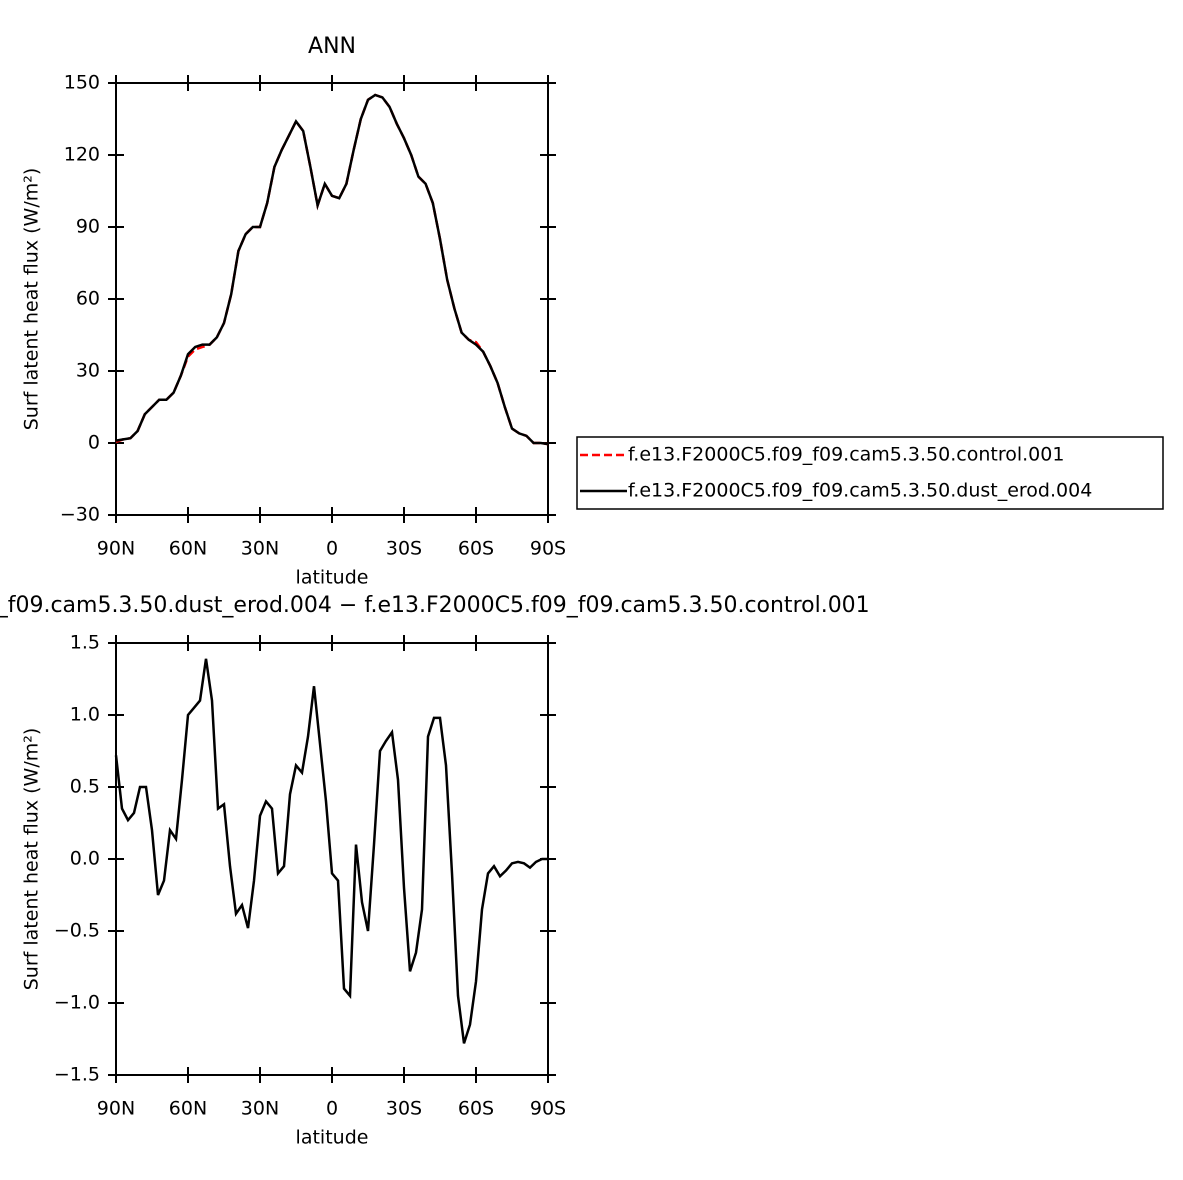  What do you see at coordinates (332, 46) in the screenshot?
I see `chart-title: ANN` at bounding box center [332, 46].